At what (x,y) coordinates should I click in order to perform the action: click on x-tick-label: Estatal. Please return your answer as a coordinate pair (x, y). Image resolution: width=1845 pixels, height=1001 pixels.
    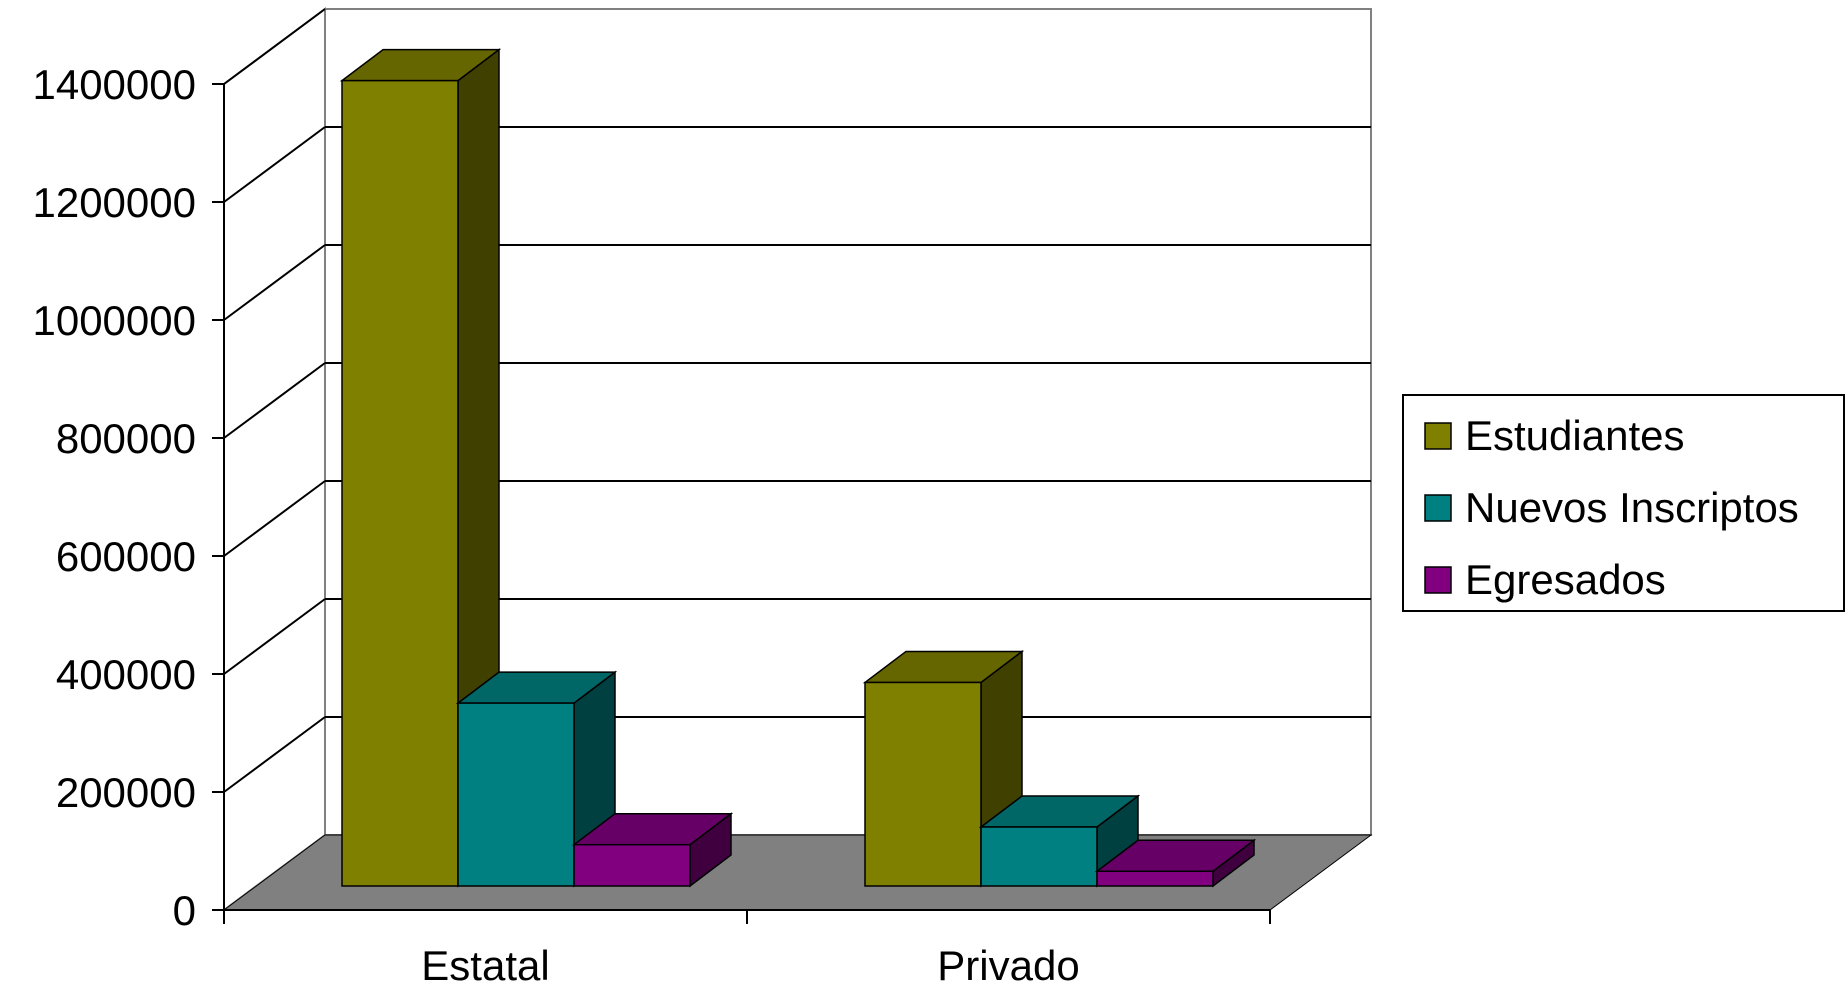
    Looking at the image, I should click on (485, 965).